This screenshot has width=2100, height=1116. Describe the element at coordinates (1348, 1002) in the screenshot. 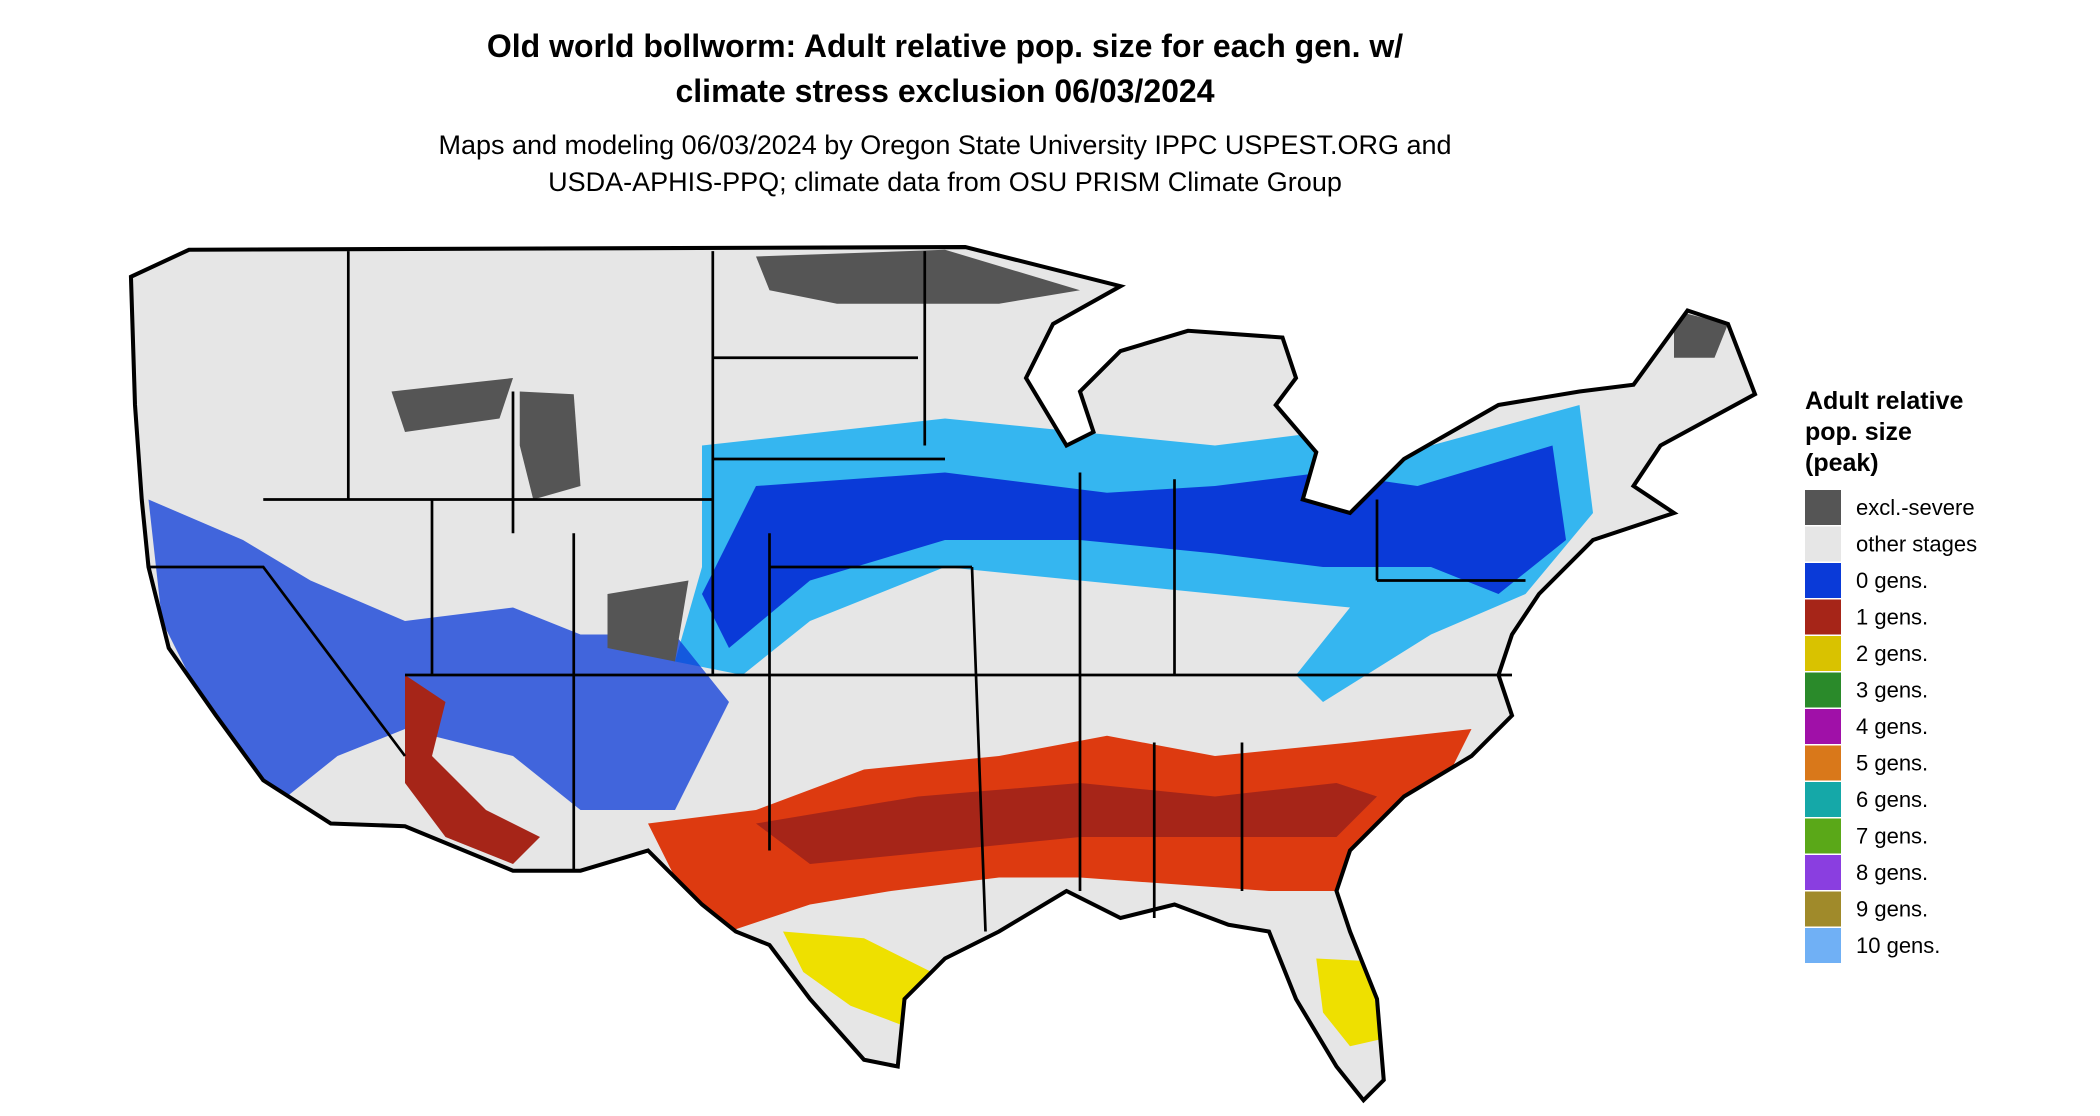

I see `zone-yellow-fl` at that location.